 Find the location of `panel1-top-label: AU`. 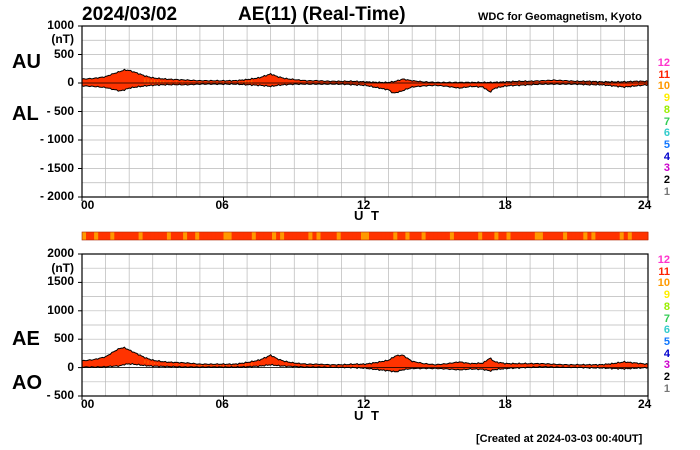

panel1-top-label: AU is located at coordinates (26, 62).